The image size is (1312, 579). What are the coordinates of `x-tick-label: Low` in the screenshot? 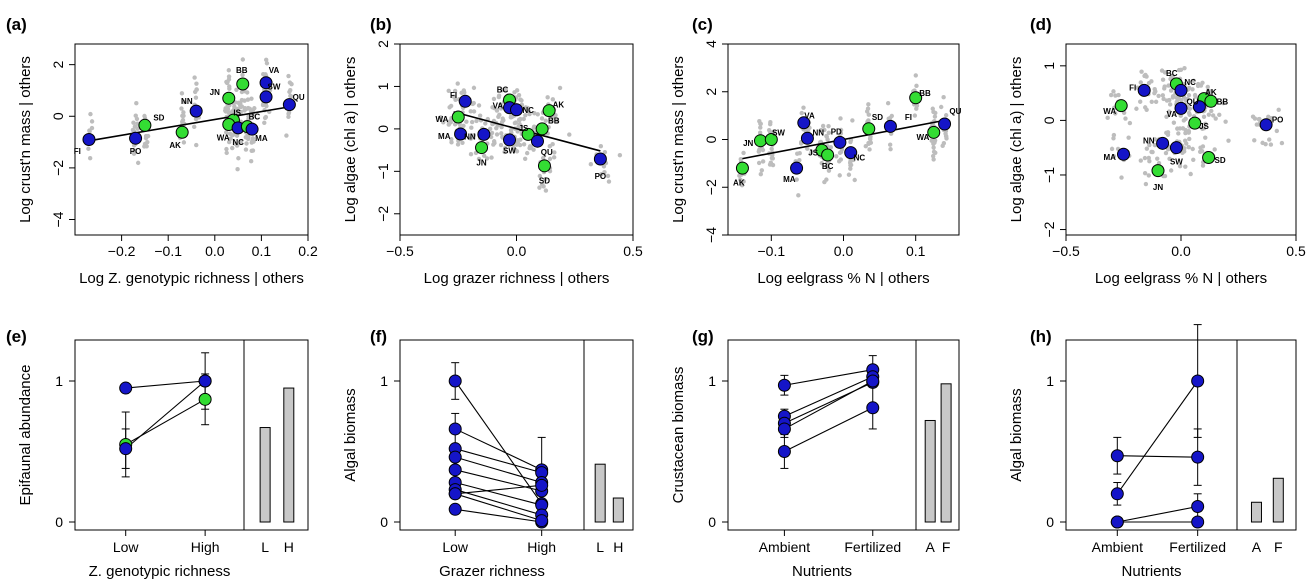 It's located at (126, 547).